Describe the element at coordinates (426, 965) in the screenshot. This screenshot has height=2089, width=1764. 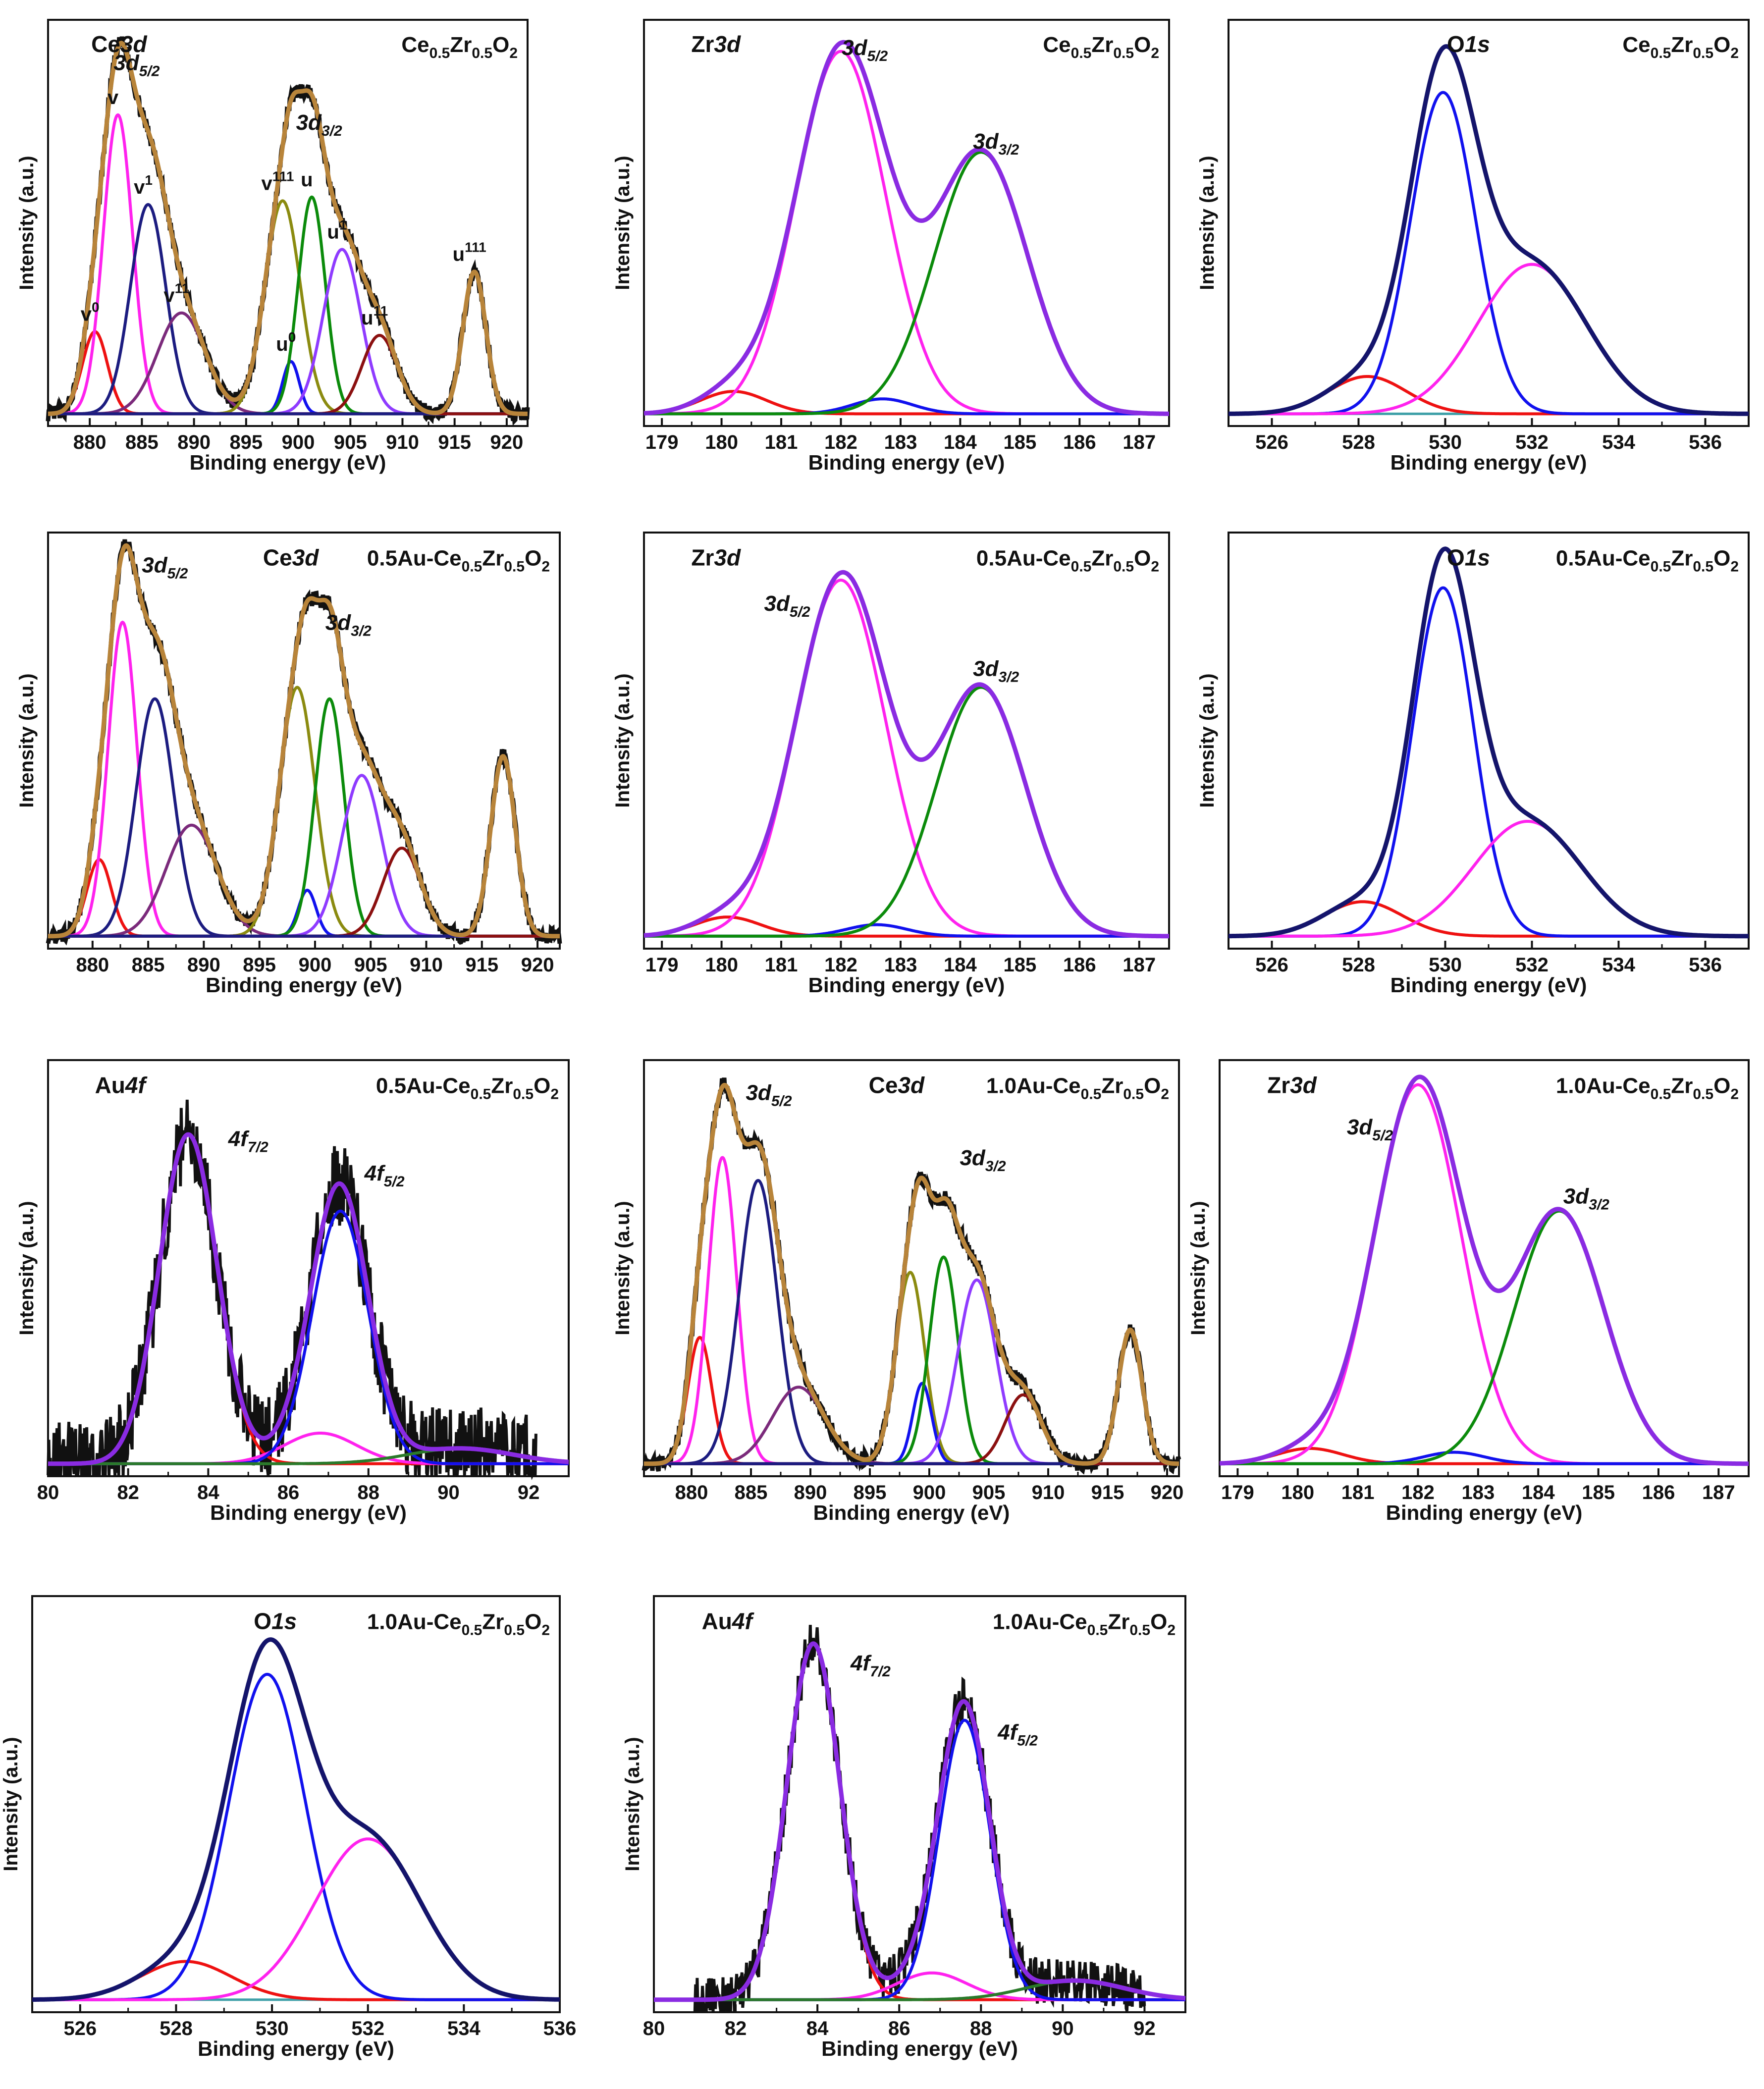
I see `x-tick-label: 910` at that location.